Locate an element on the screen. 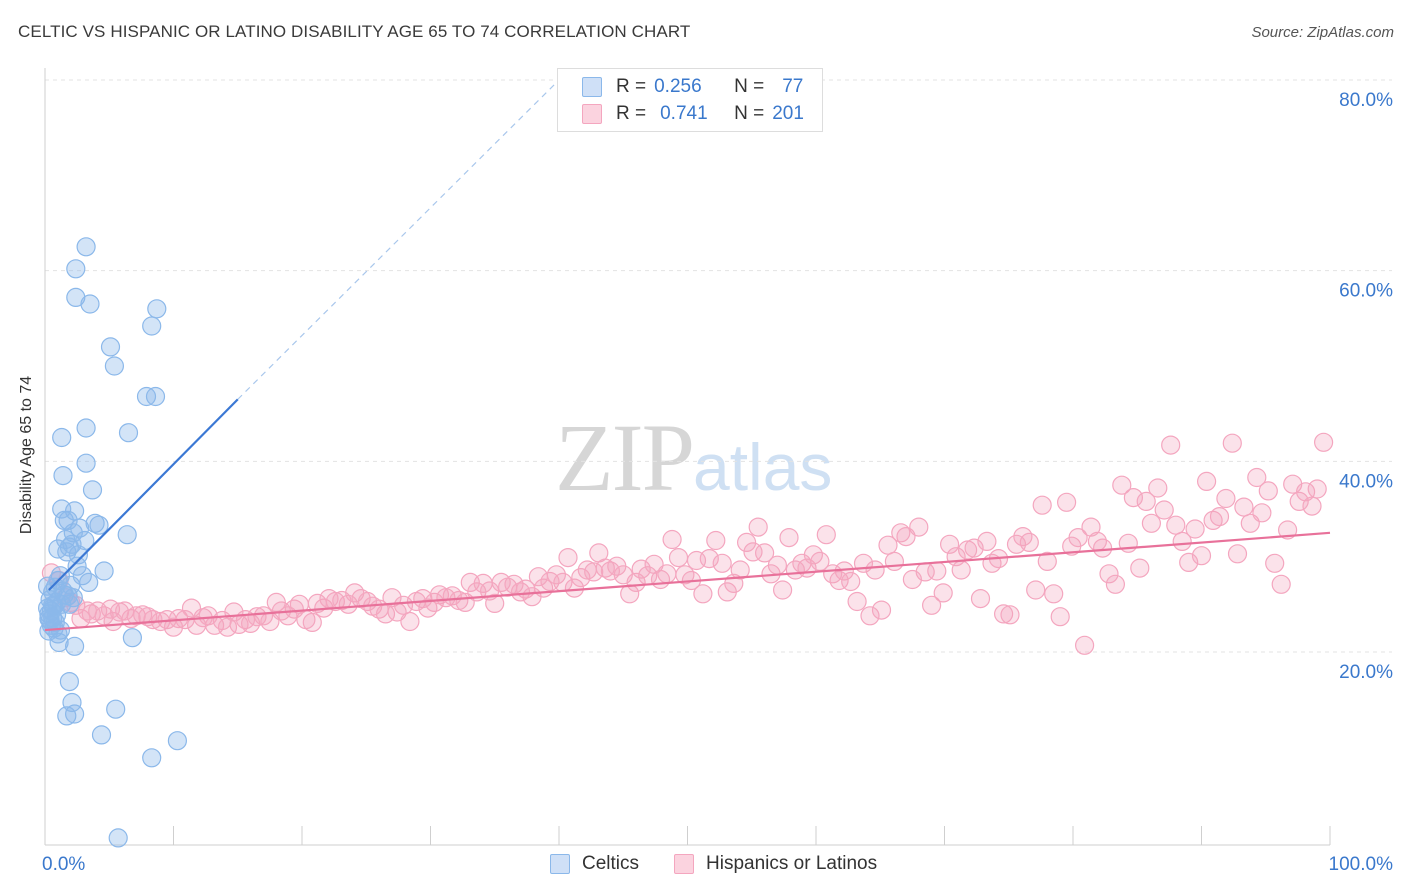  stats-n-label: N = is located at coordinates (749, 113).